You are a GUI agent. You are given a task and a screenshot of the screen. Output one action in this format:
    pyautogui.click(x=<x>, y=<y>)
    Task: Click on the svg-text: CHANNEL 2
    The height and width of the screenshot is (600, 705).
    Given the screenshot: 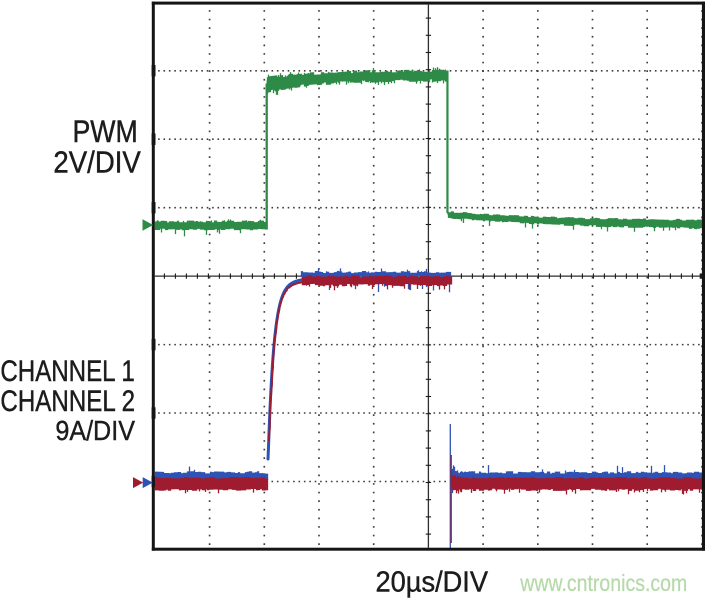 What is the action you would take?
    pyautogui.click(x=67, y=401)
    